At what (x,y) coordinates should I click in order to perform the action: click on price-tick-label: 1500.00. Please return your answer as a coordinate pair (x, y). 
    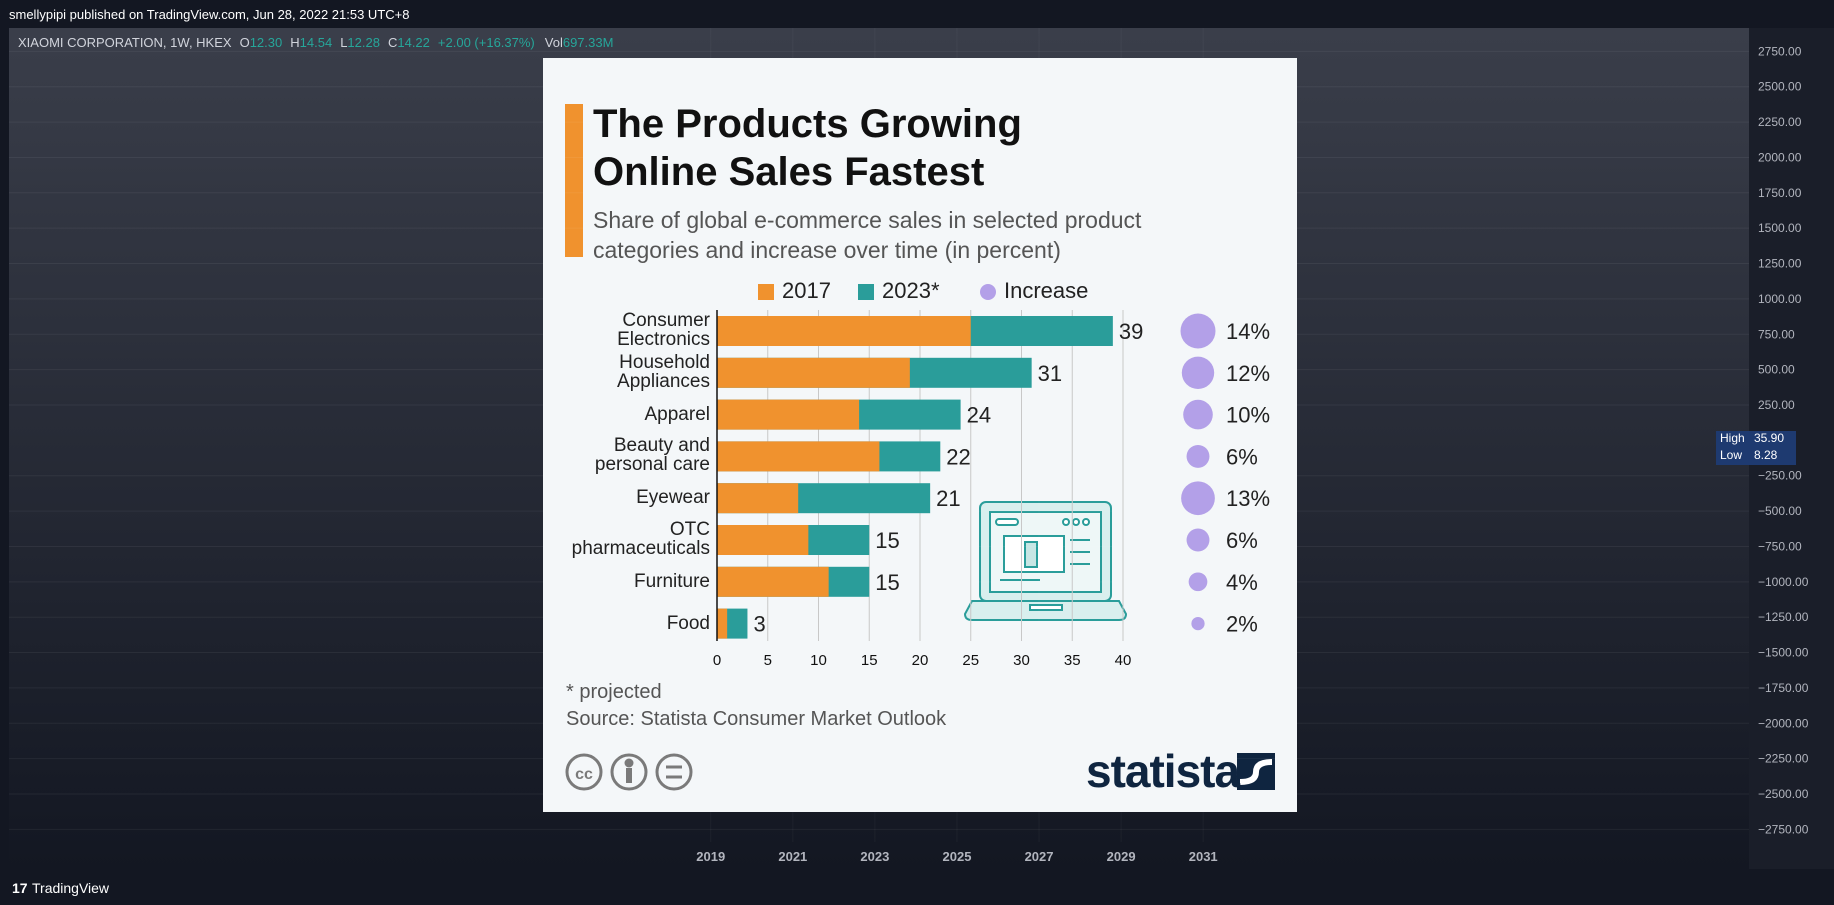
    Looking at the image, I should click on (1780, 228).